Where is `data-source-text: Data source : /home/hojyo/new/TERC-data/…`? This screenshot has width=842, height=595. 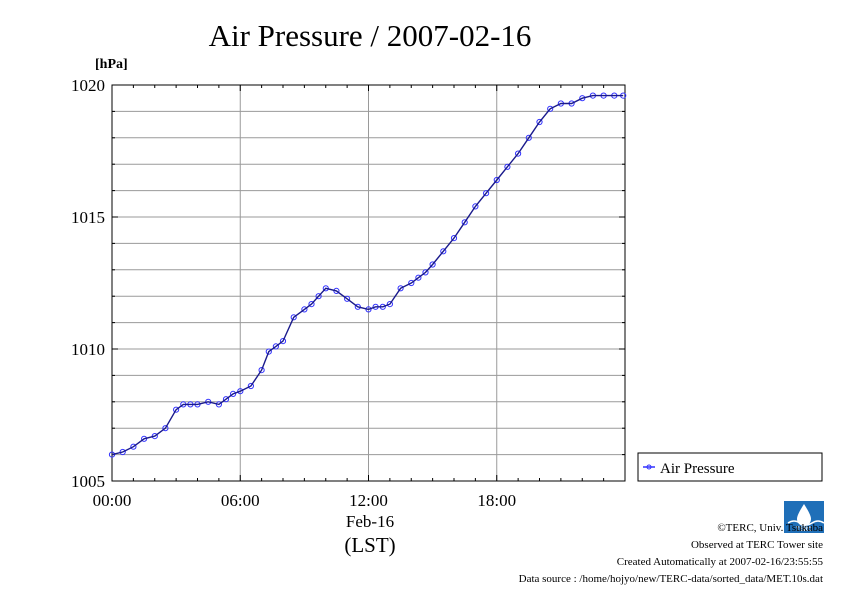
data-source-text: Data source : /home/hojyo/new/TERC-data/… is located at coordinates (670, 579).